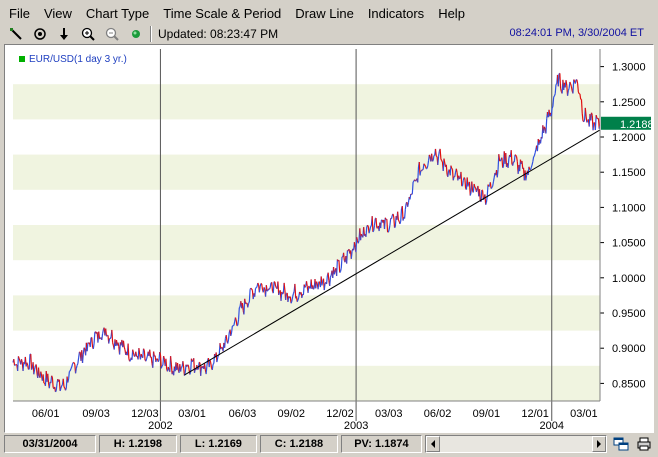 This screenshot has width=658, height=457. Describe the element at coordinates (487, 414) in the screenshot. I see `x-tick-label: 09/01` at that location.